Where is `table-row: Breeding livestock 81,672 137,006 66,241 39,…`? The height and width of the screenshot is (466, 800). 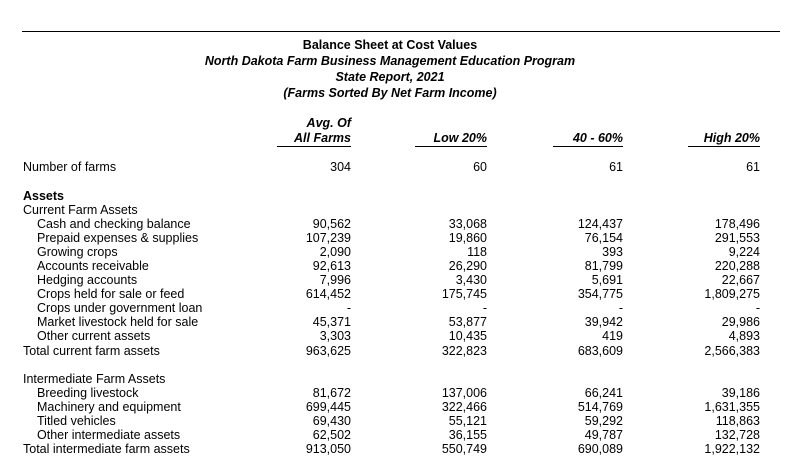 table-row: Breeding livestock 81,672 137,006 66,241 39,… is located at coordinates (400, 393).